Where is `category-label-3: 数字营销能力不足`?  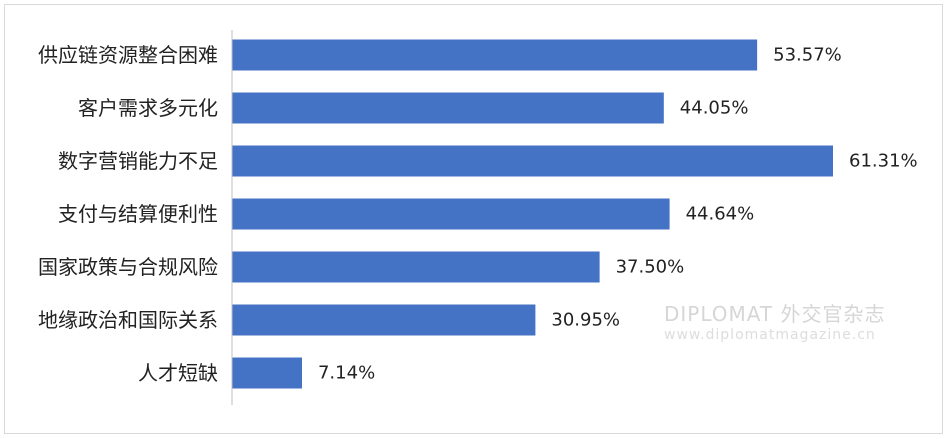 category-label-3: 数字营销能力不足 is located at coordinates (138, 161).